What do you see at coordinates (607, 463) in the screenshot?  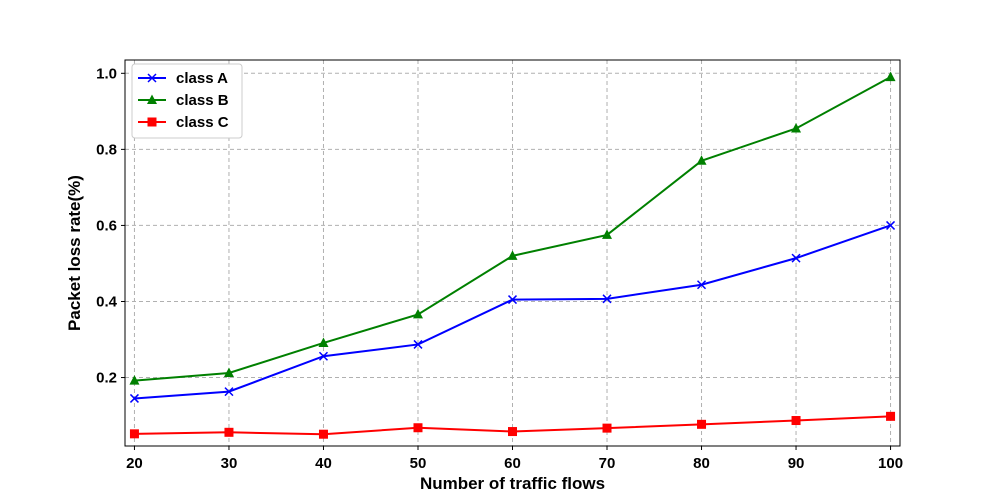 I see `x-tick-label: 70` at bounding box center [607, 463].